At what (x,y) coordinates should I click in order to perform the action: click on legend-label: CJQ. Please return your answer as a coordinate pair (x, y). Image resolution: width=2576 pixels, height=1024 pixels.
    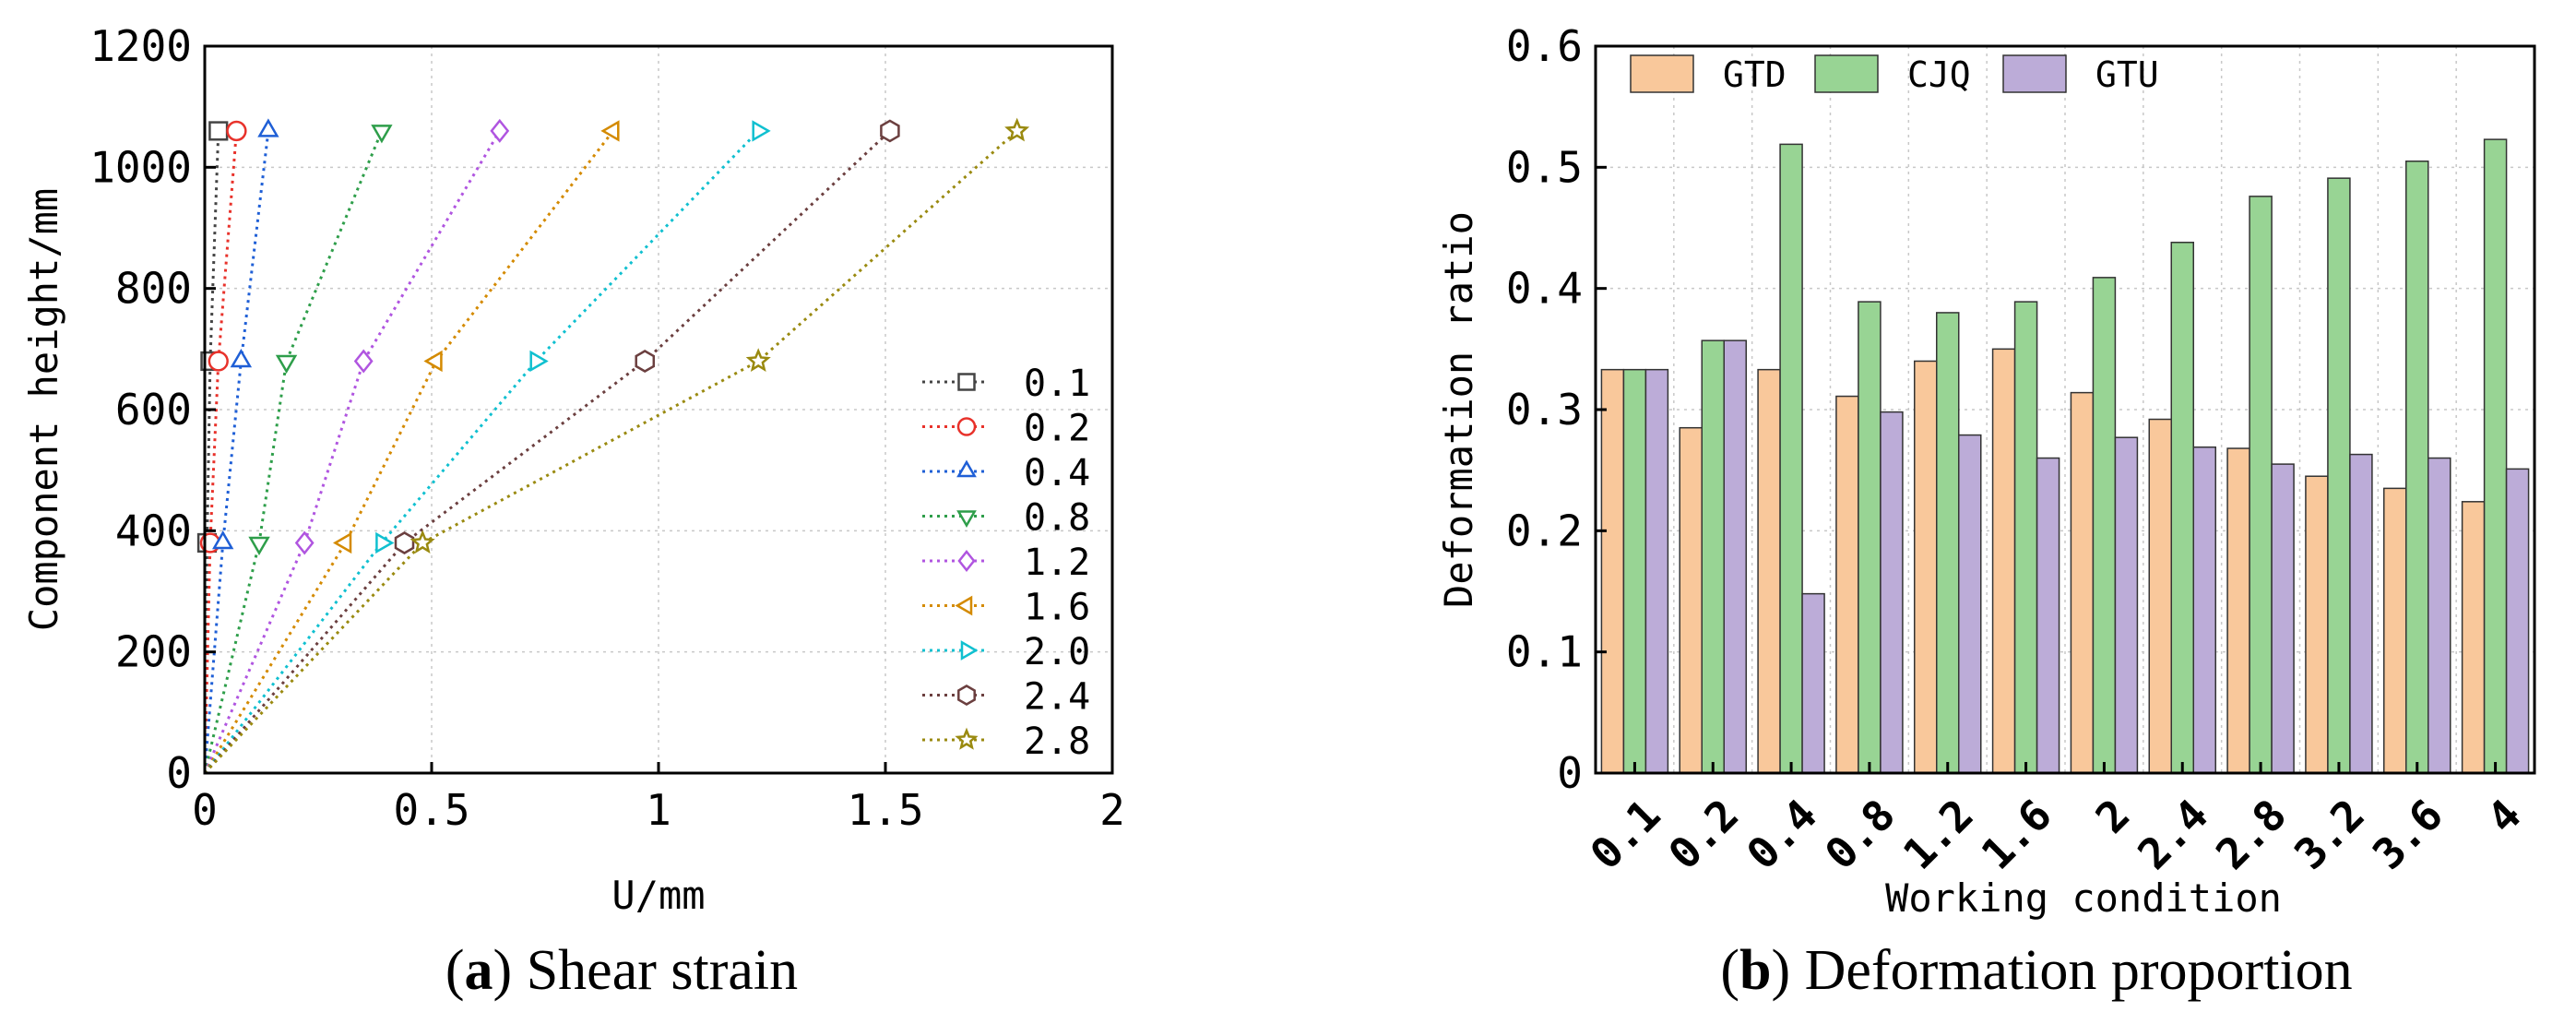
    Looking at the image, I should click on (1939, 74).